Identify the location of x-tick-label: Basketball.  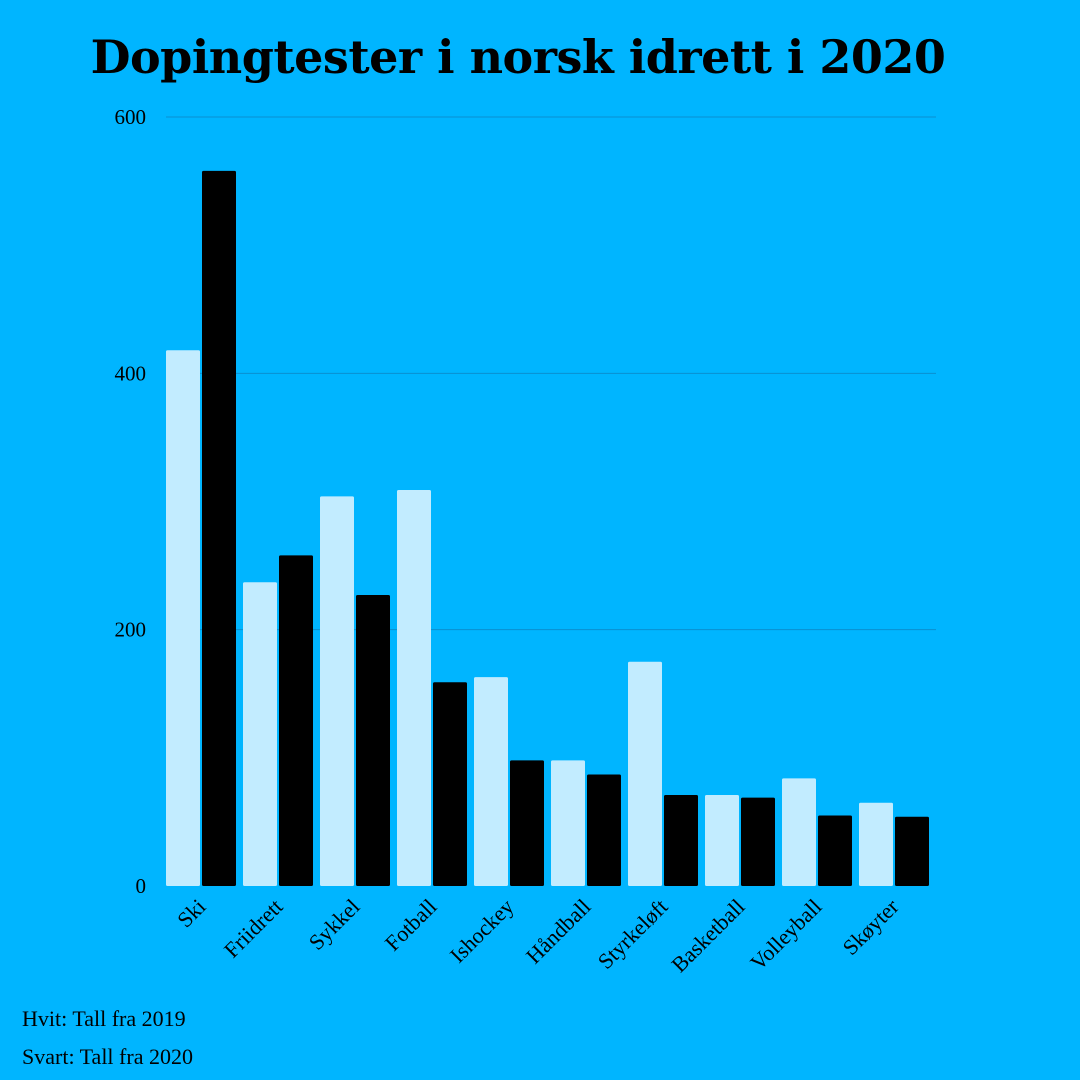
(707, 935).